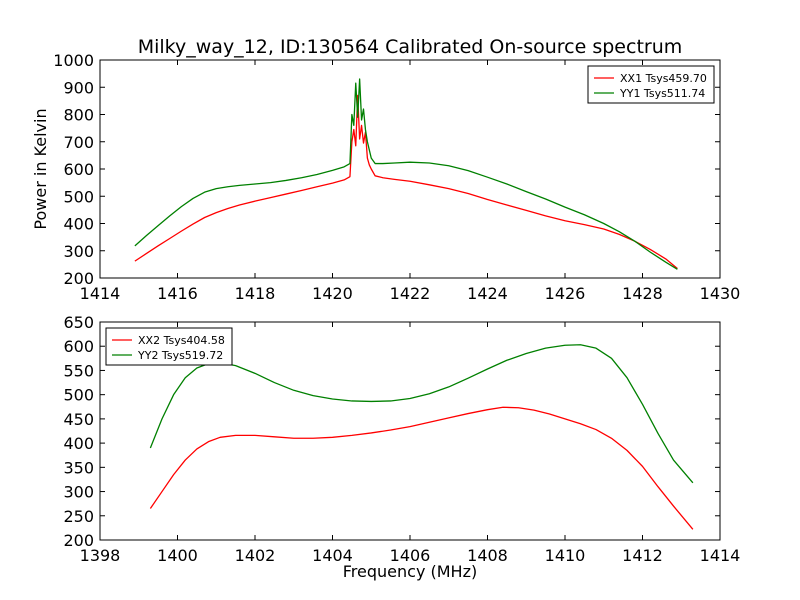 The width and height of the screenshot is (800, 600). Describe the element at coordinates (177, 555) in the screenshot. I see `x-tick-label: 1400` at that location.